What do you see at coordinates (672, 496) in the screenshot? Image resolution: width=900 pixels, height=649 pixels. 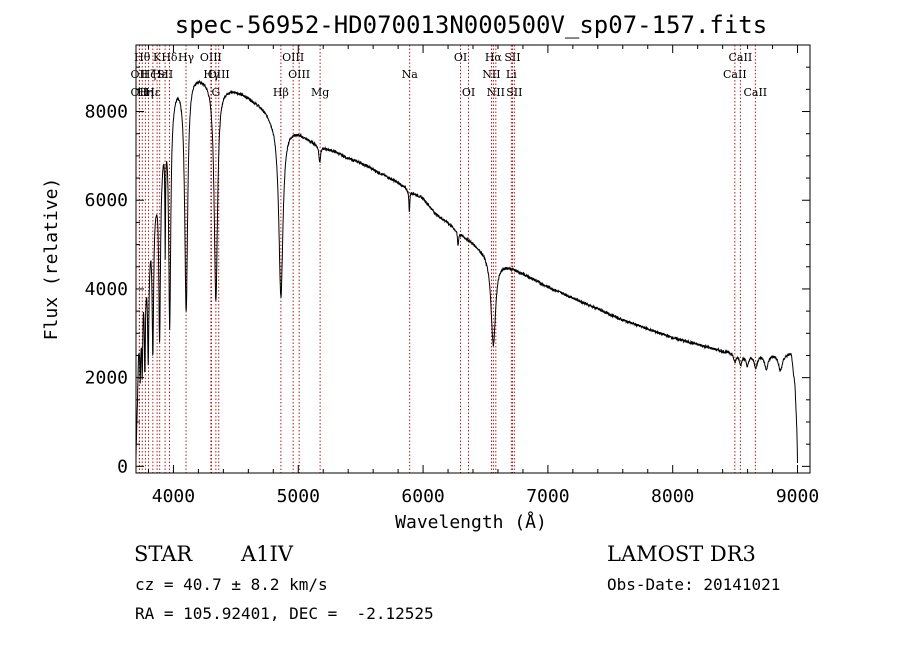 I see `x-tick-label: 8000` at bounding box center [672, 496].